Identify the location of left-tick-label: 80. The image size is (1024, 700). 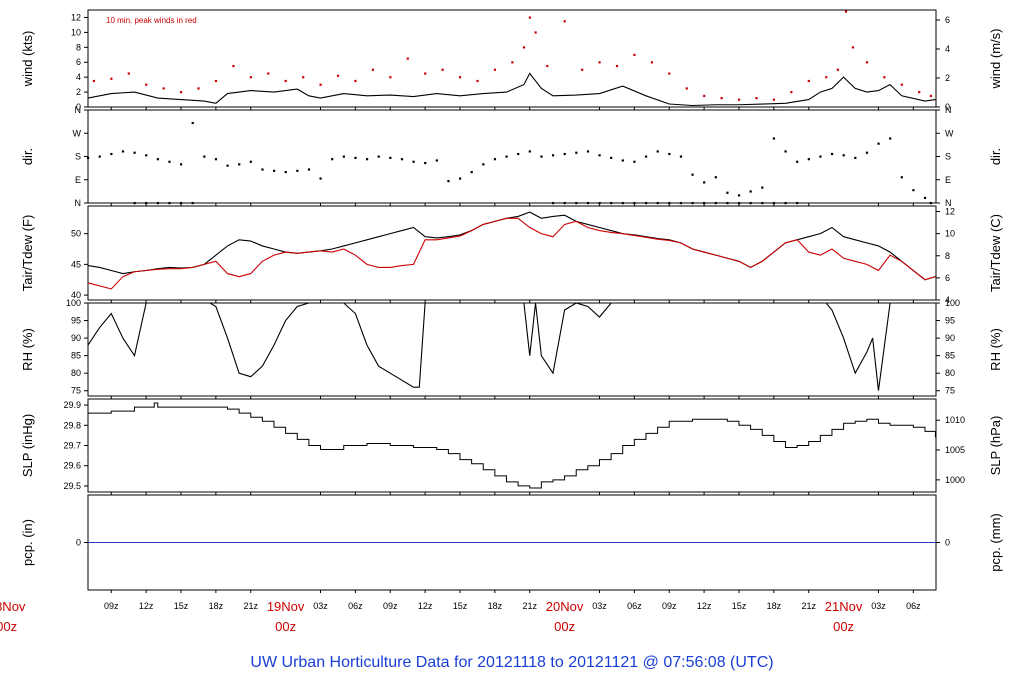
(76, 373).